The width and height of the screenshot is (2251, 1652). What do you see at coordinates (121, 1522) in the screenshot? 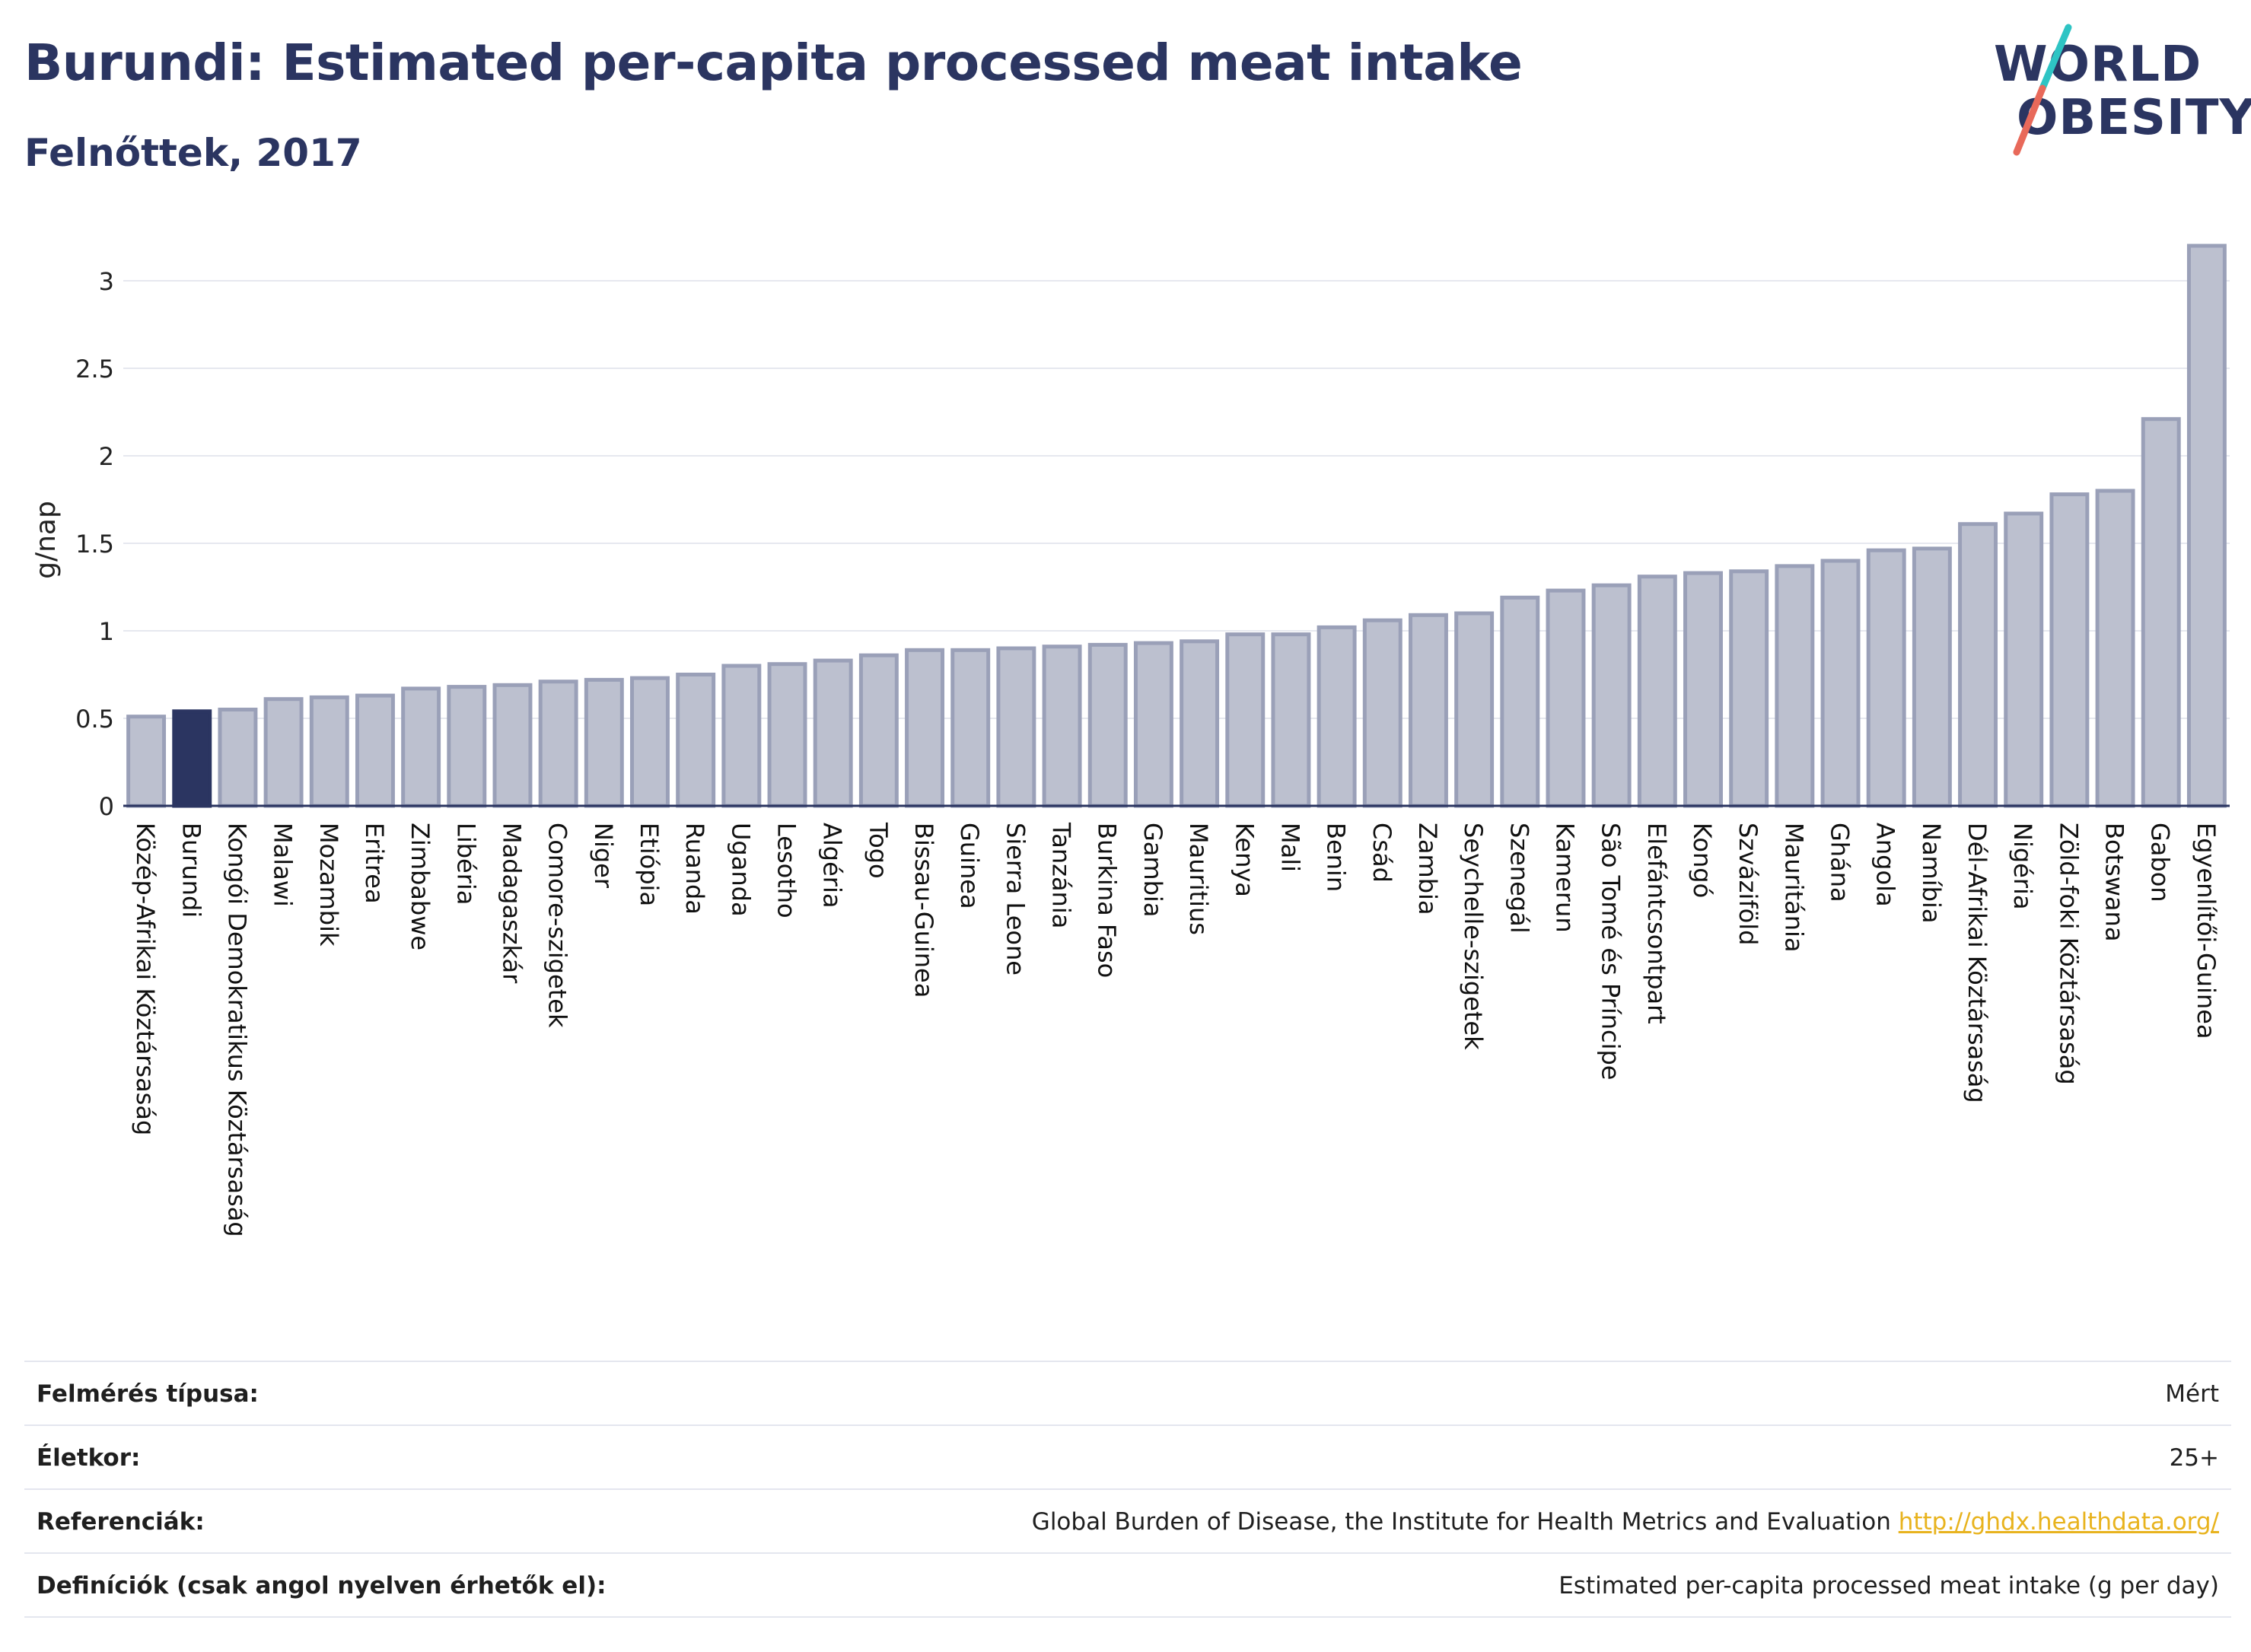
I see `info-label: Referenciák:` at bounding box center [121, 1522].